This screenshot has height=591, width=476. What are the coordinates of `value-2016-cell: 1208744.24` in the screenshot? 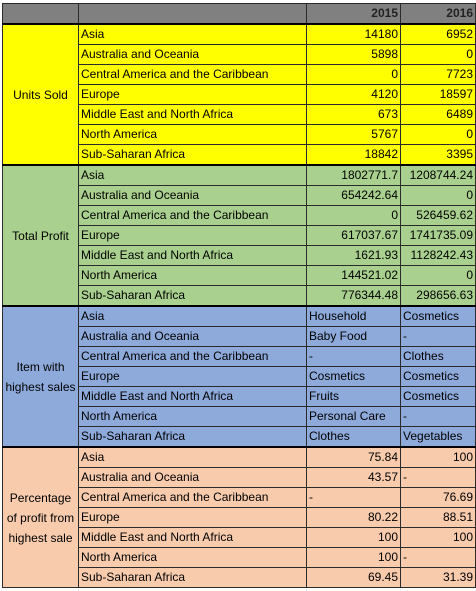 It's located at (438, 175).